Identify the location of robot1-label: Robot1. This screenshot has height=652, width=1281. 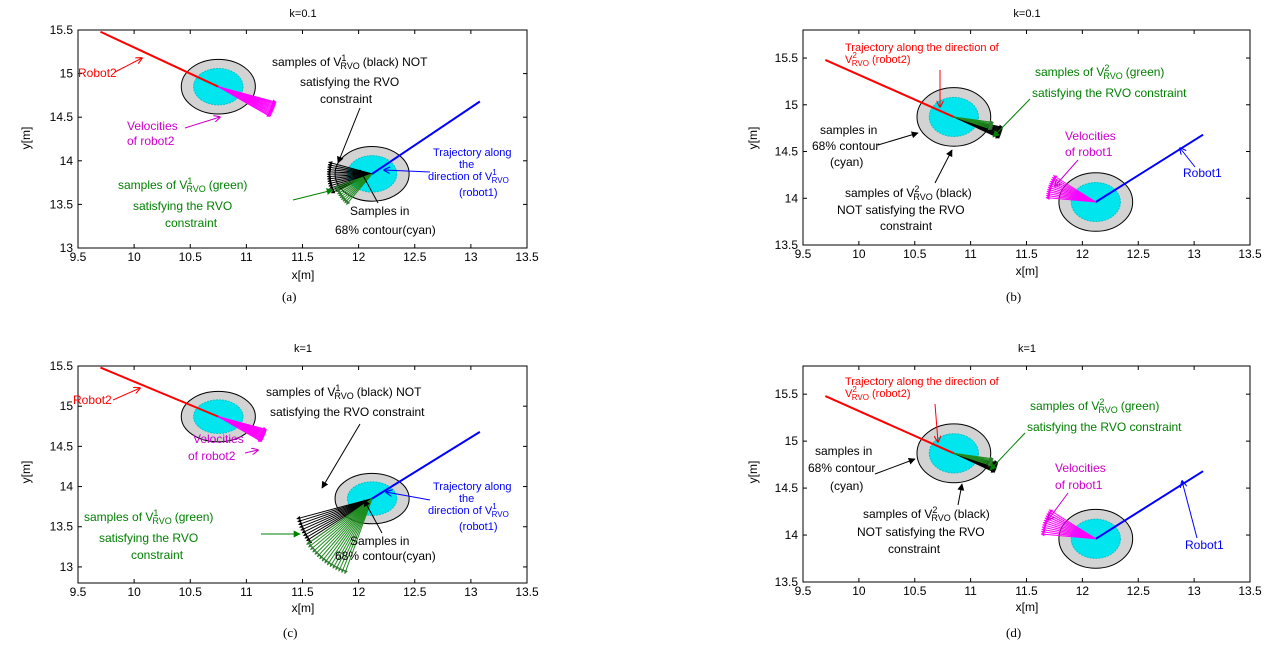
(1202, 173).